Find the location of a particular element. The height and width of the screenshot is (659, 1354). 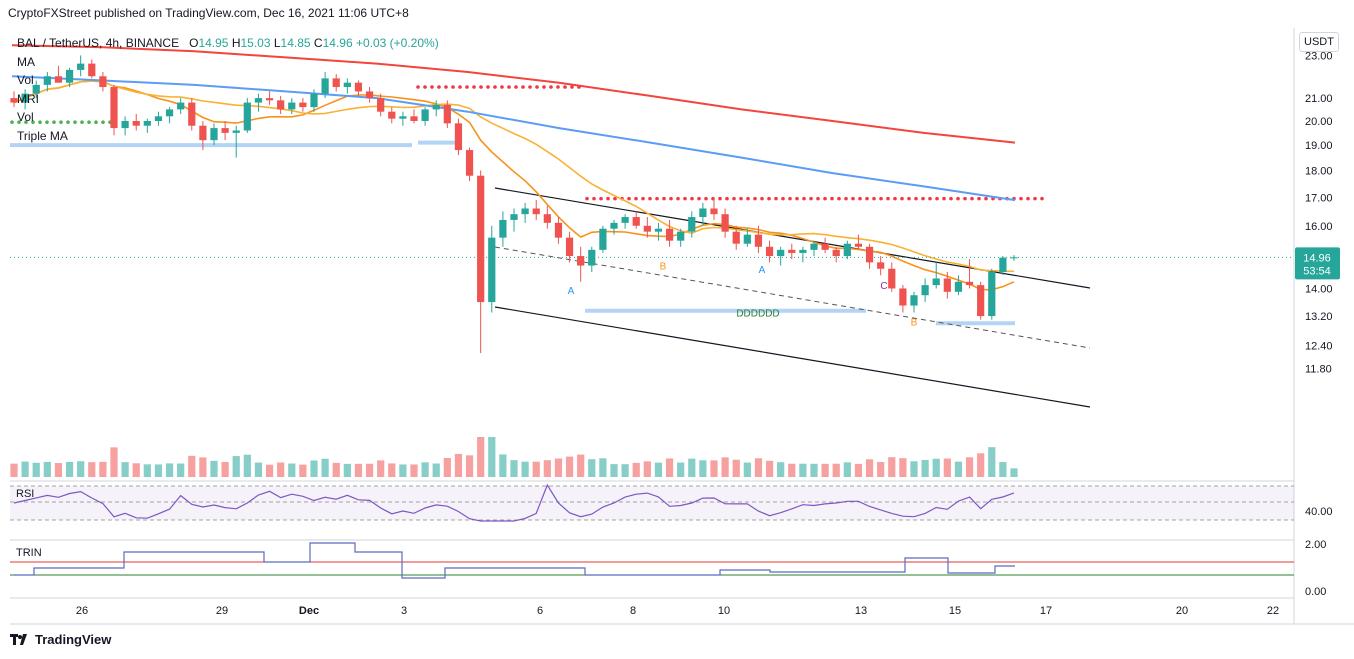

price-tick-label: 23.00 is located at coordinates (1319, 56).